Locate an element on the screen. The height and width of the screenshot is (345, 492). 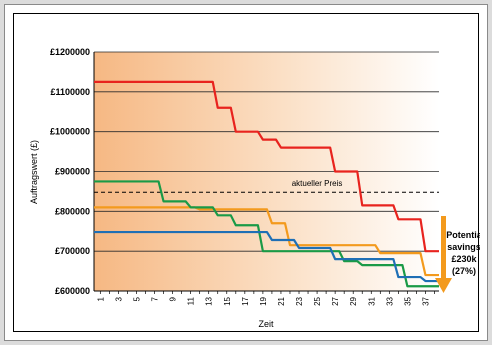
y-tick-label: £900000 is located at coordinates (72, 172).